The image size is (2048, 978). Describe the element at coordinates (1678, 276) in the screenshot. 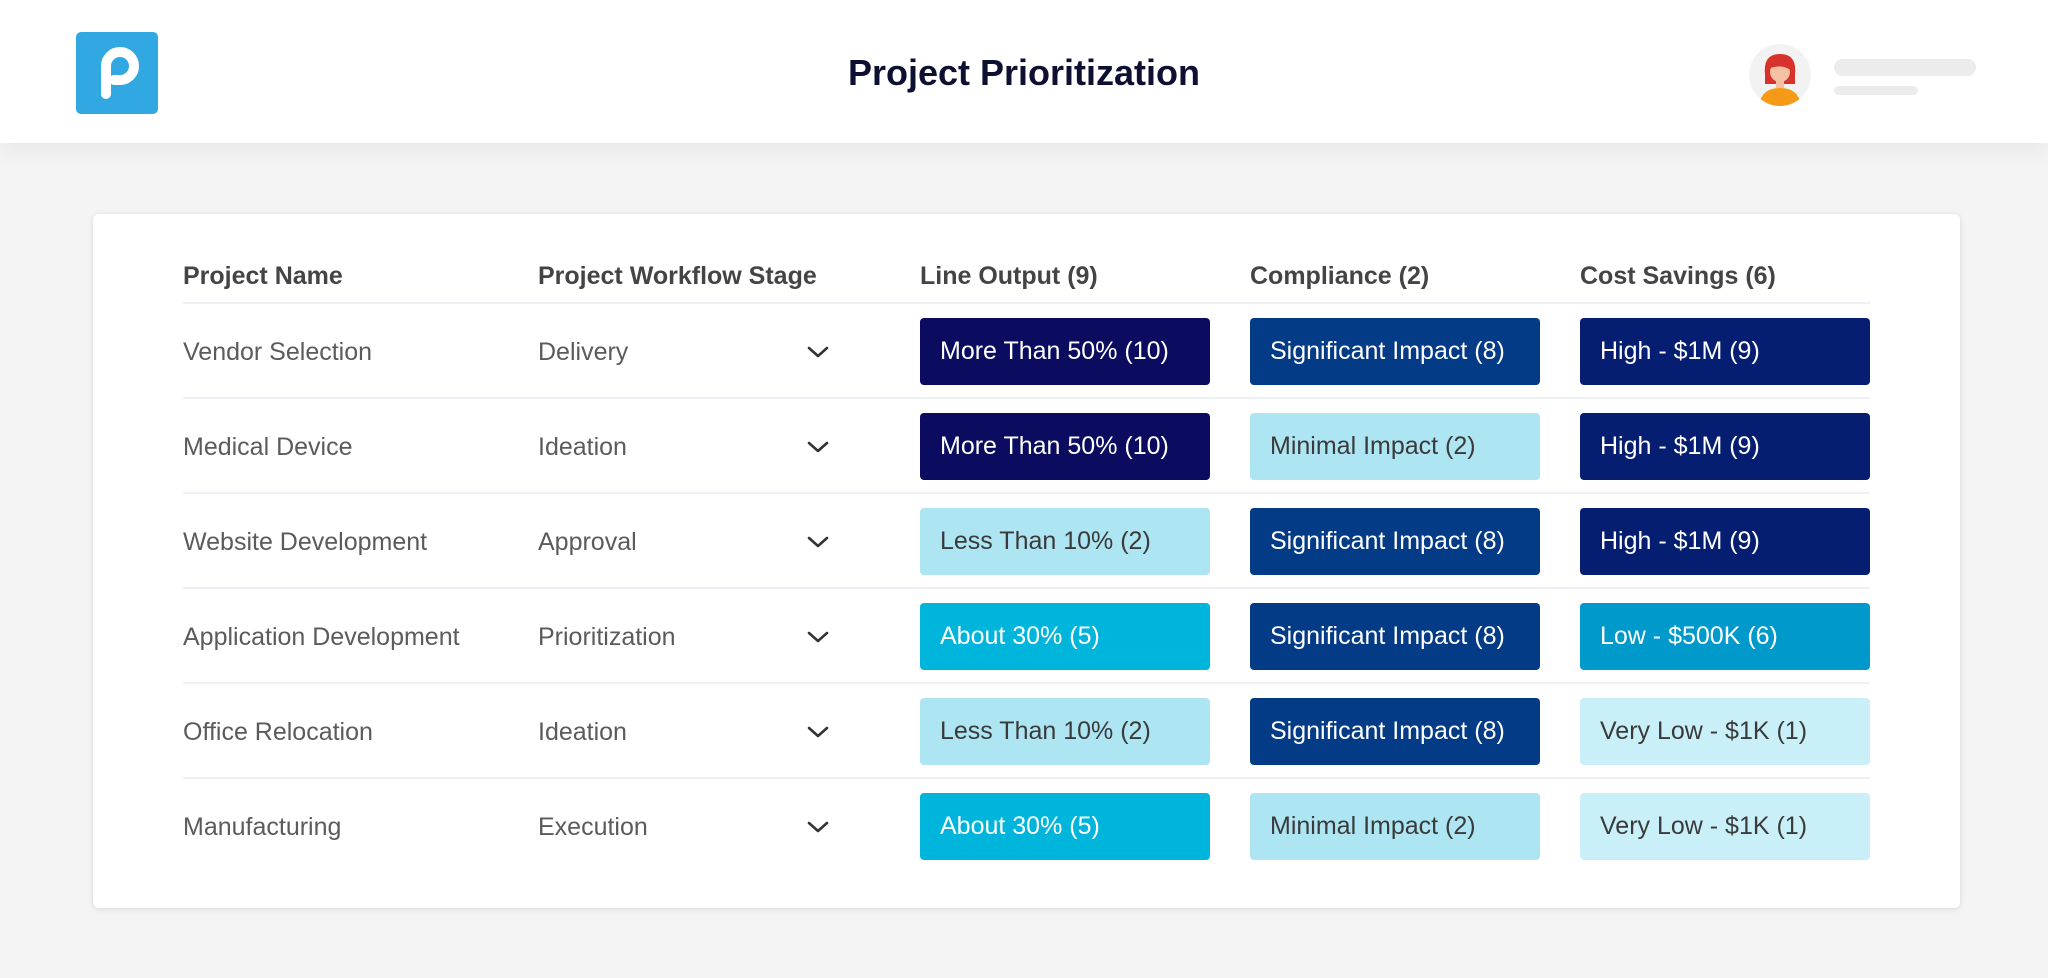

I see `header-cost-savings: Cost Savings (6)` at that location.